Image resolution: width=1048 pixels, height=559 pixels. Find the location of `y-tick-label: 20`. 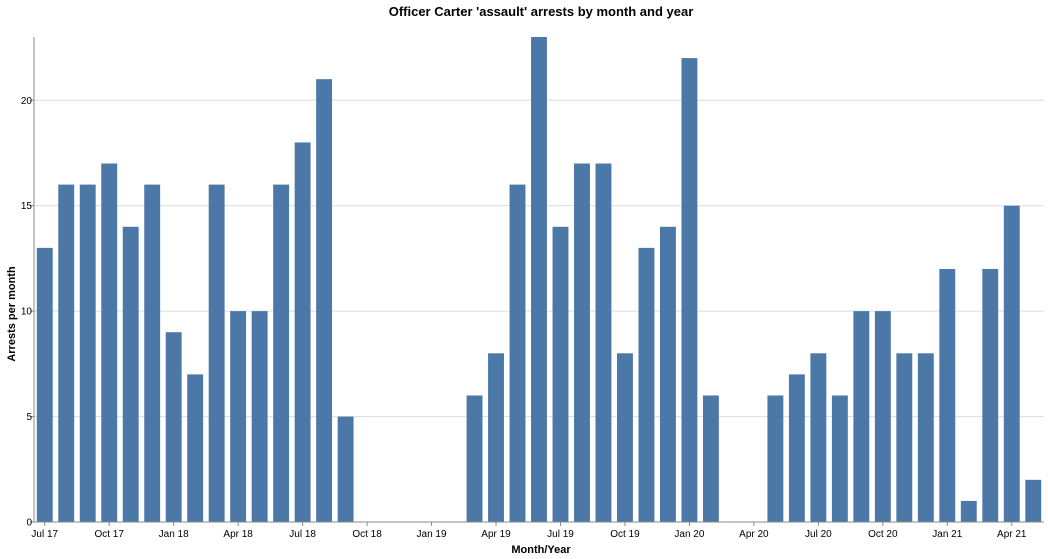

y-tick-label: 20 is located at coordinates (27, 101).